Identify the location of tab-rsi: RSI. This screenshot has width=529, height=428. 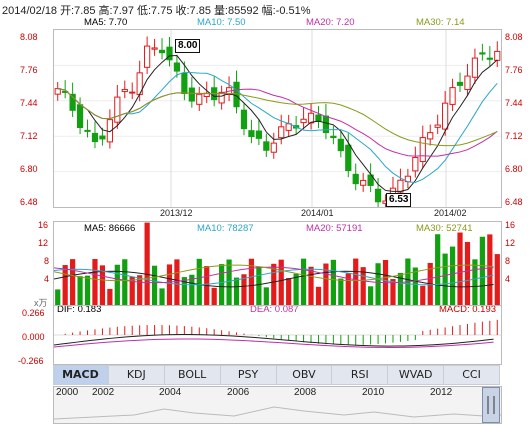
(360, 375).